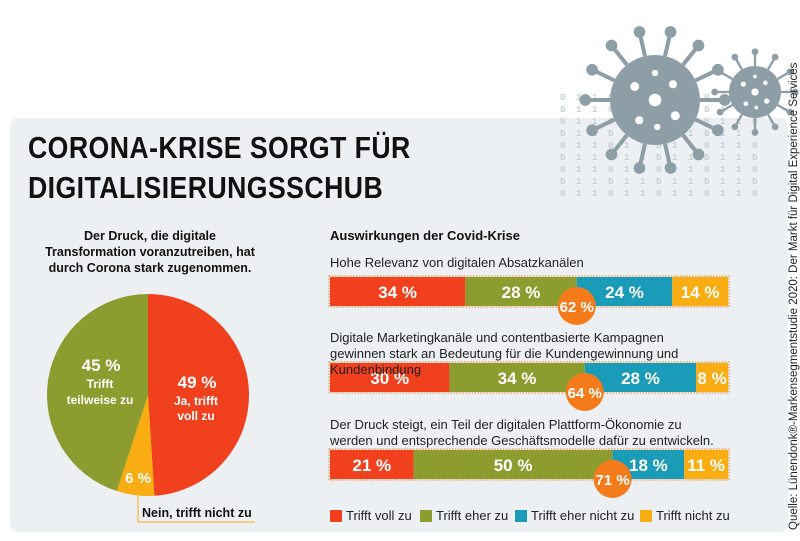 This screenshot has height=541, width=800. I want to click on legend-label: Trifft eher nicht zu, so click(583, 515).